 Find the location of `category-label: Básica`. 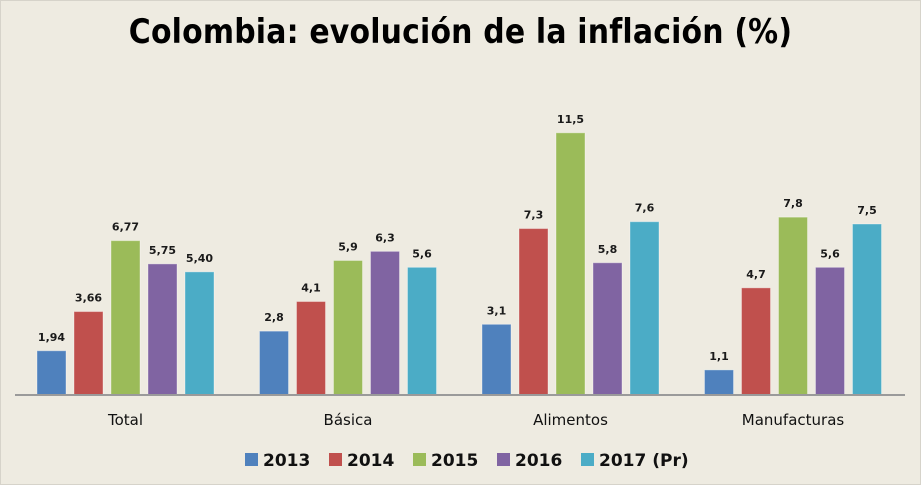

category-label: Básica is located at coordinates (348, 420).